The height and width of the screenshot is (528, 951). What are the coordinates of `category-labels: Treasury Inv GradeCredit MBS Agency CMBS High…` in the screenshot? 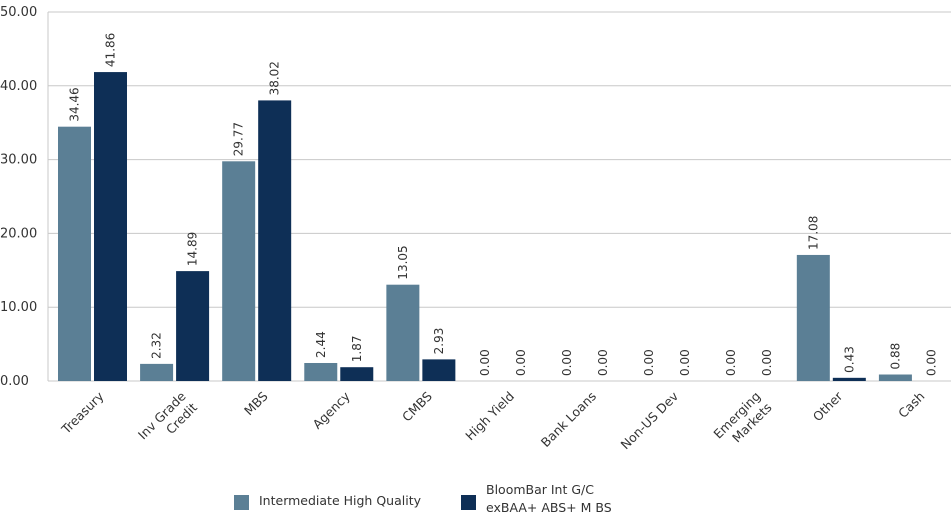 It's located at (493, 420).